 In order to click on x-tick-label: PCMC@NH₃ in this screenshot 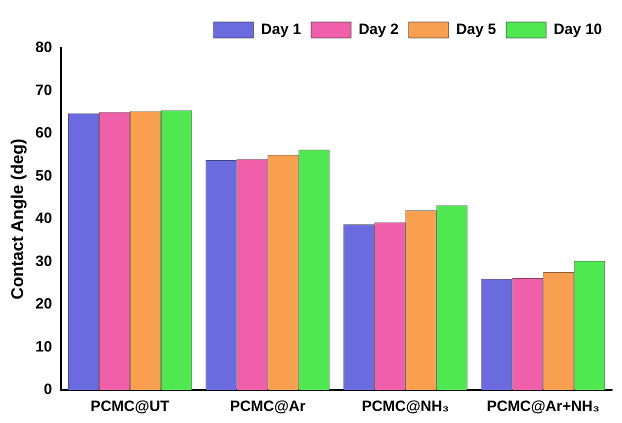, I will do `click(406, 407)`.